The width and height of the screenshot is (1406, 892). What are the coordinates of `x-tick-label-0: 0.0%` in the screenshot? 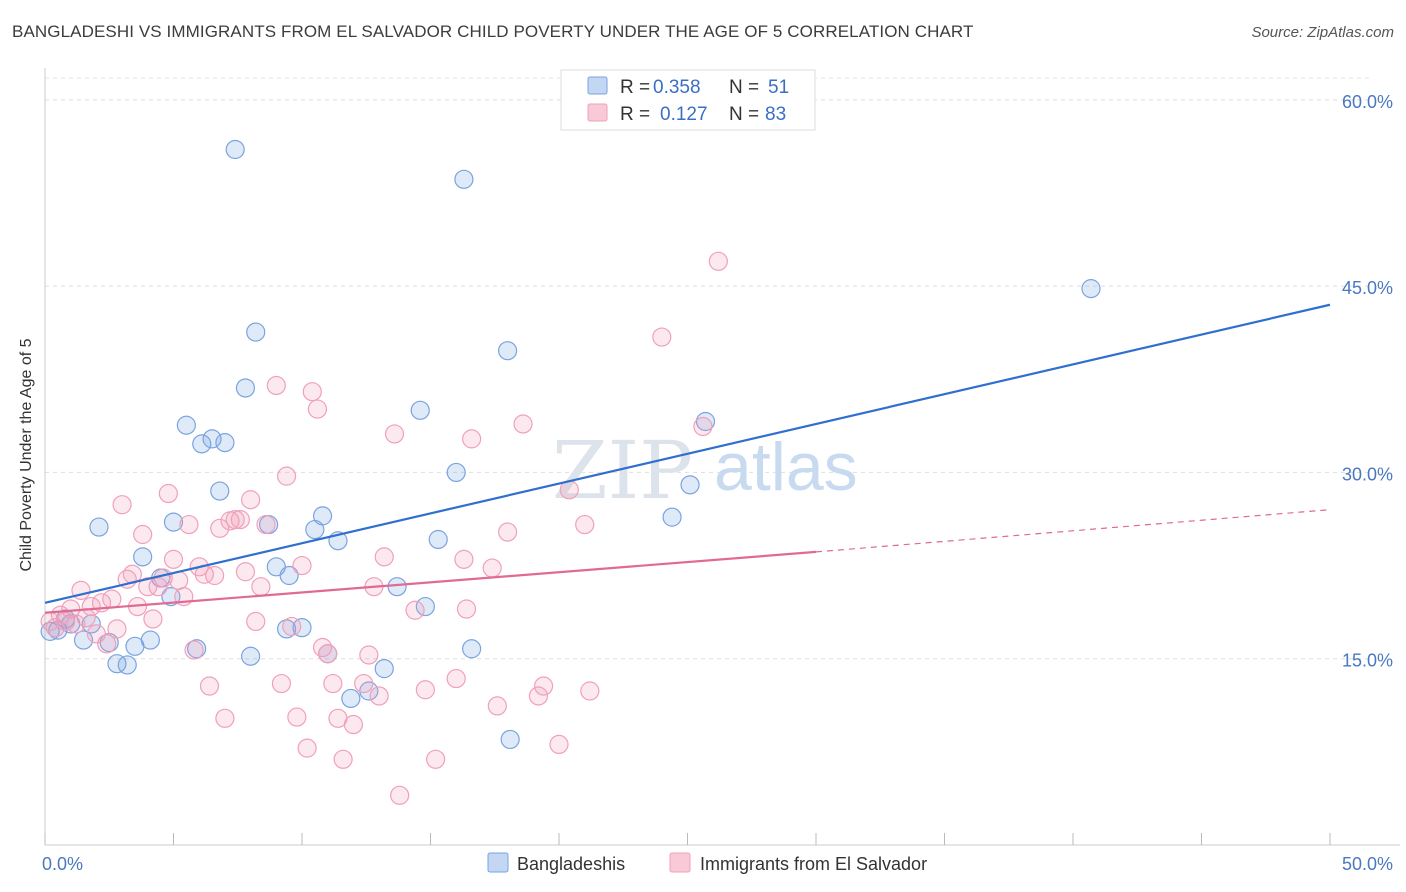 It's located at (62, 864).